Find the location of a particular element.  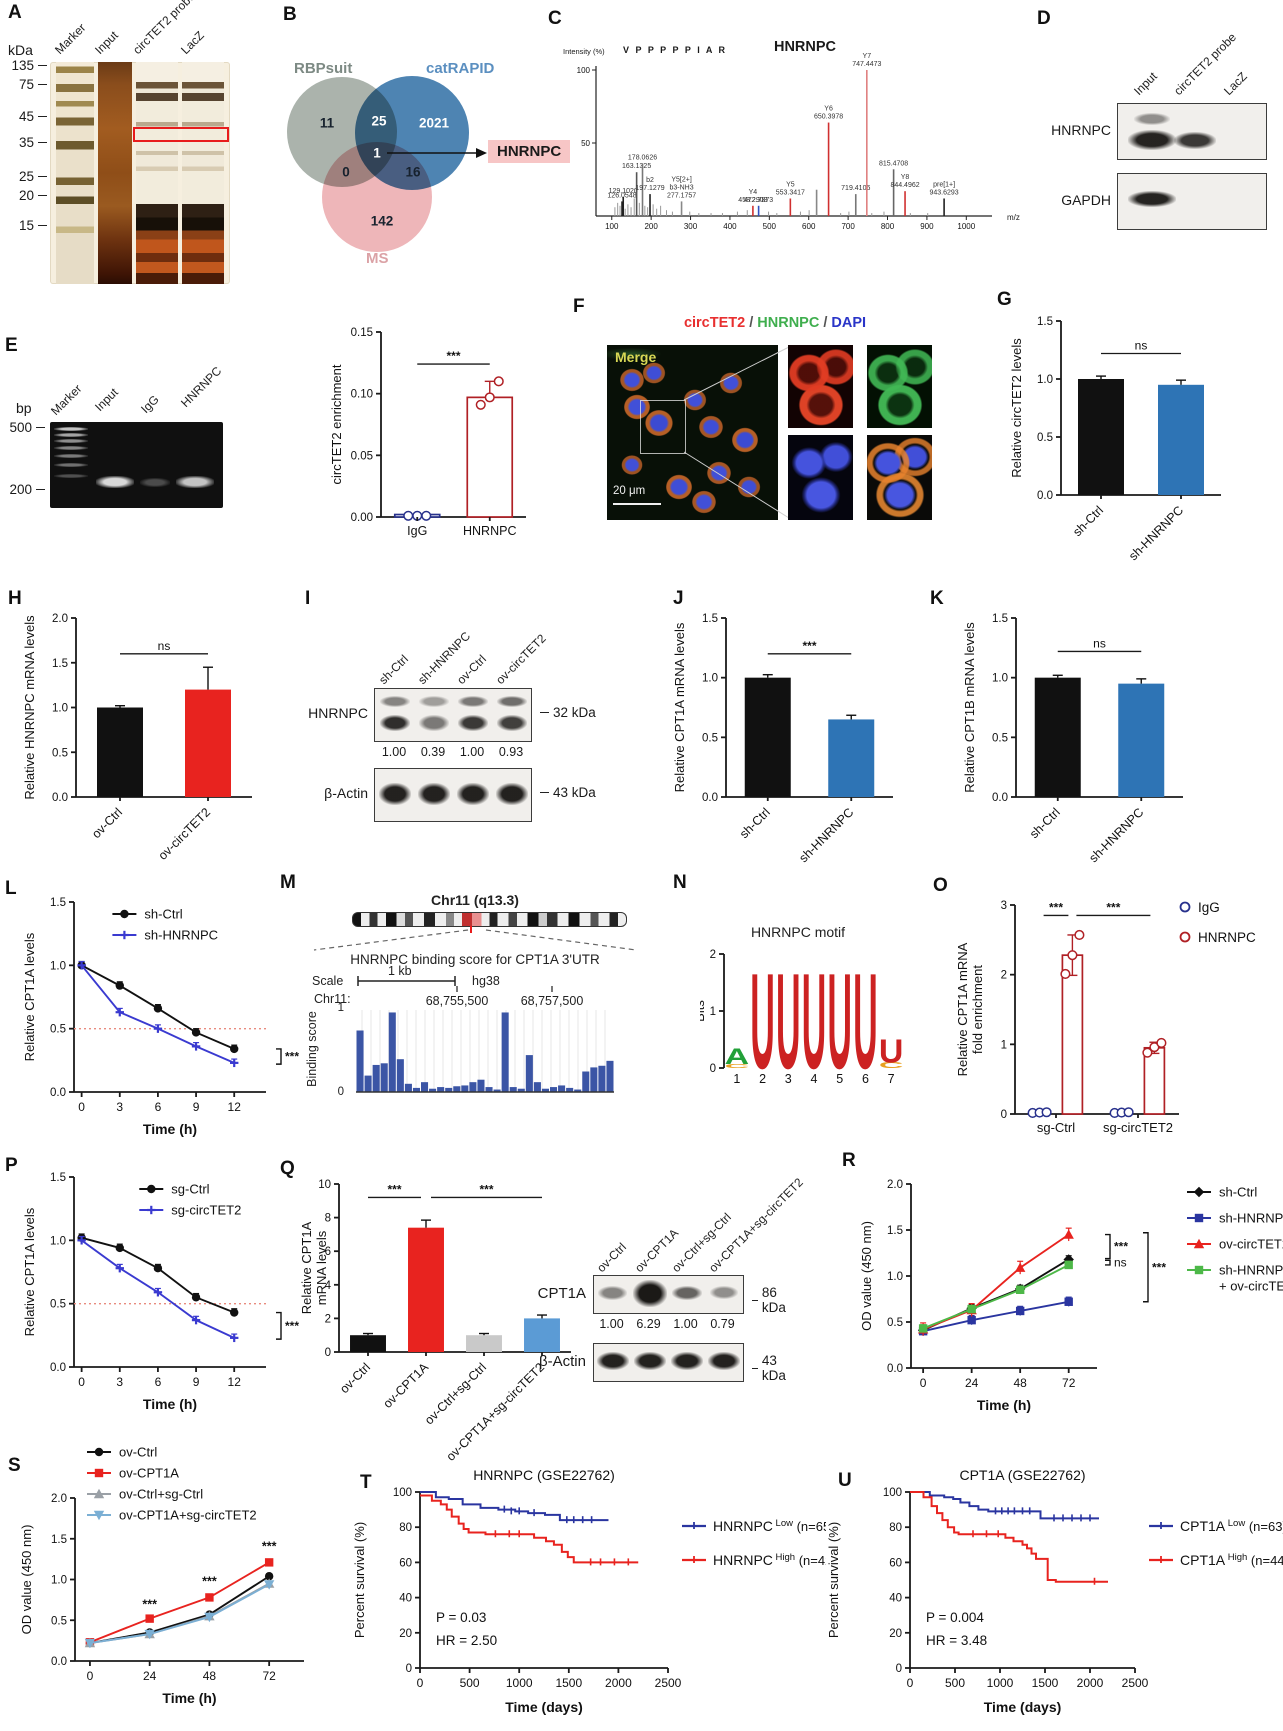

svg-text: OD value (450 nm) is located at coordinates (26, 1580).